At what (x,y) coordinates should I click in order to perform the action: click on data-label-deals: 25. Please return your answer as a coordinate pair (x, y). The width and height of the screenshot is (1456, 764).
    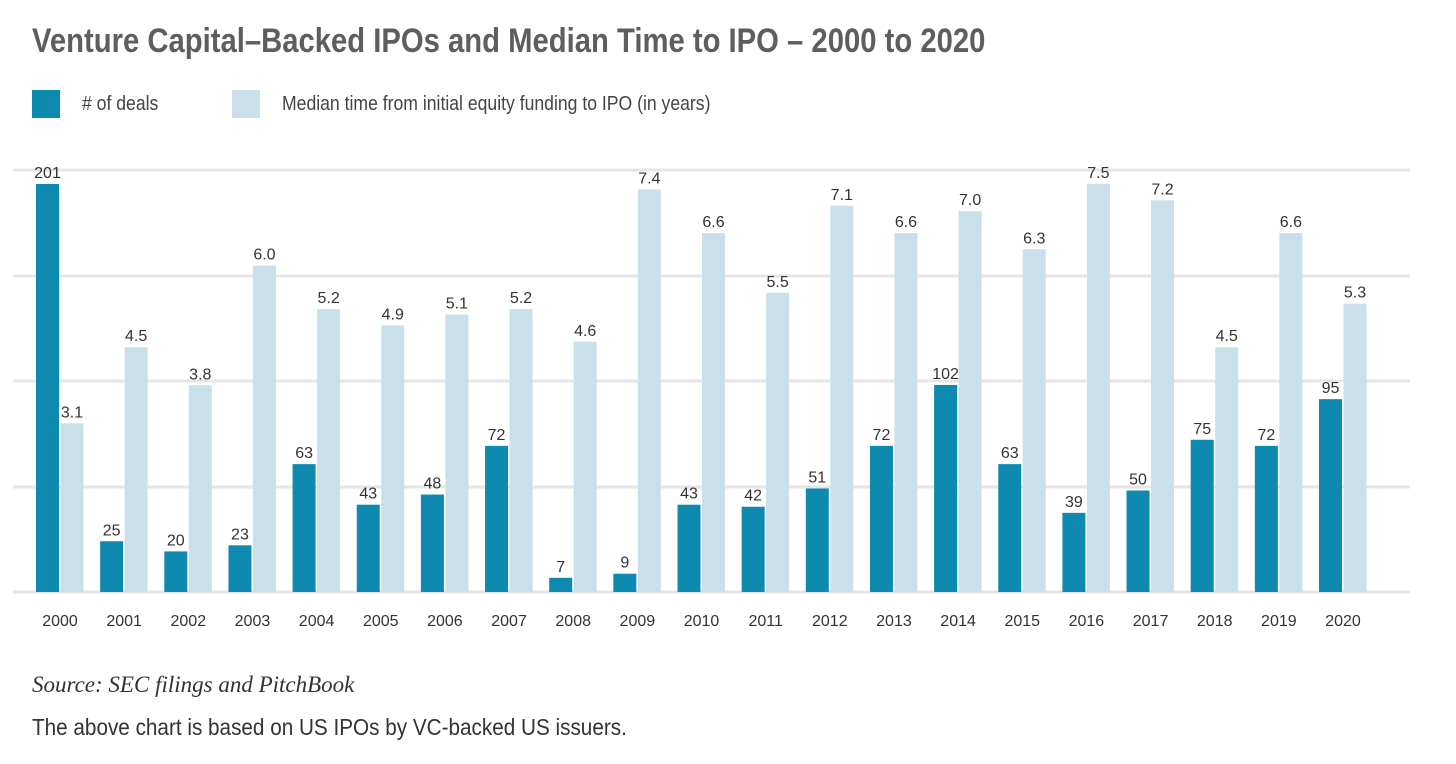
    Looking at the image, I should click on (112, 530).